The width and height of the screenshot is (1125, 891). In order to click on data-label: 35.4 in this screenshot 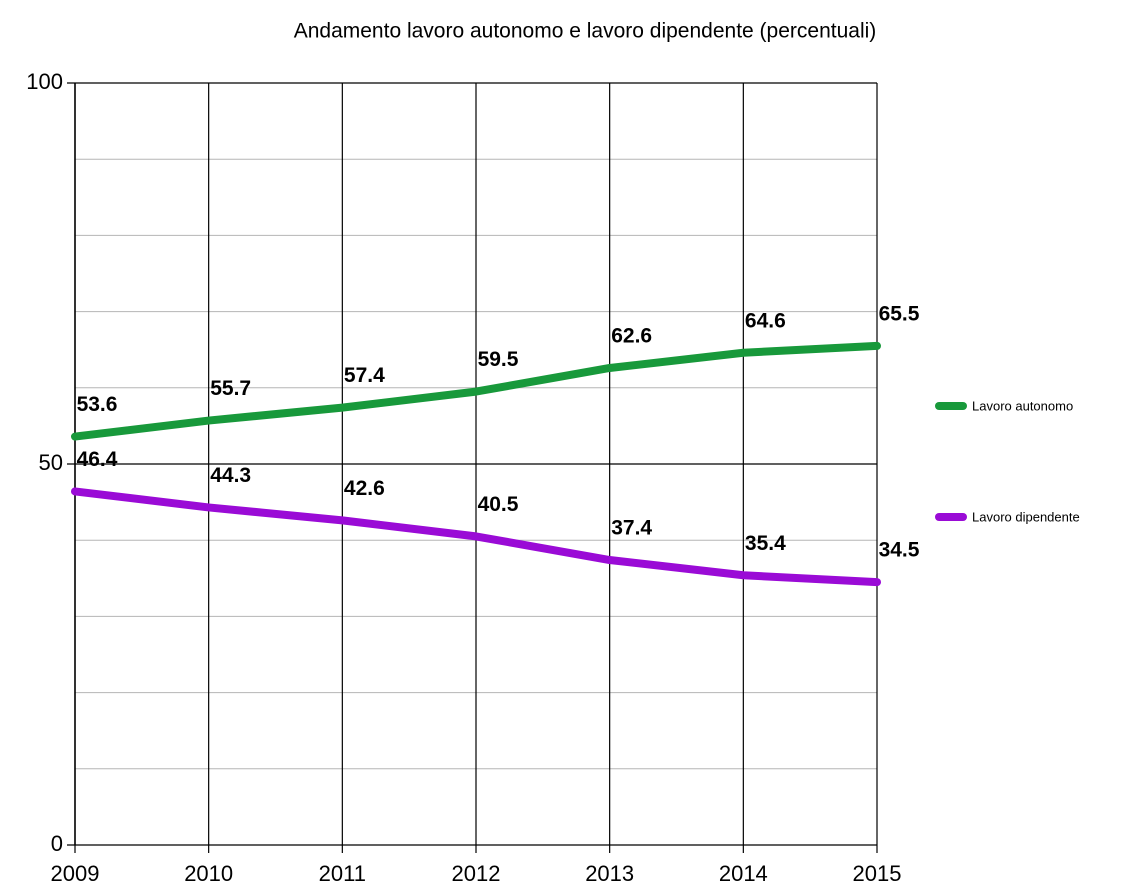, I will do `click(765, 543)`.